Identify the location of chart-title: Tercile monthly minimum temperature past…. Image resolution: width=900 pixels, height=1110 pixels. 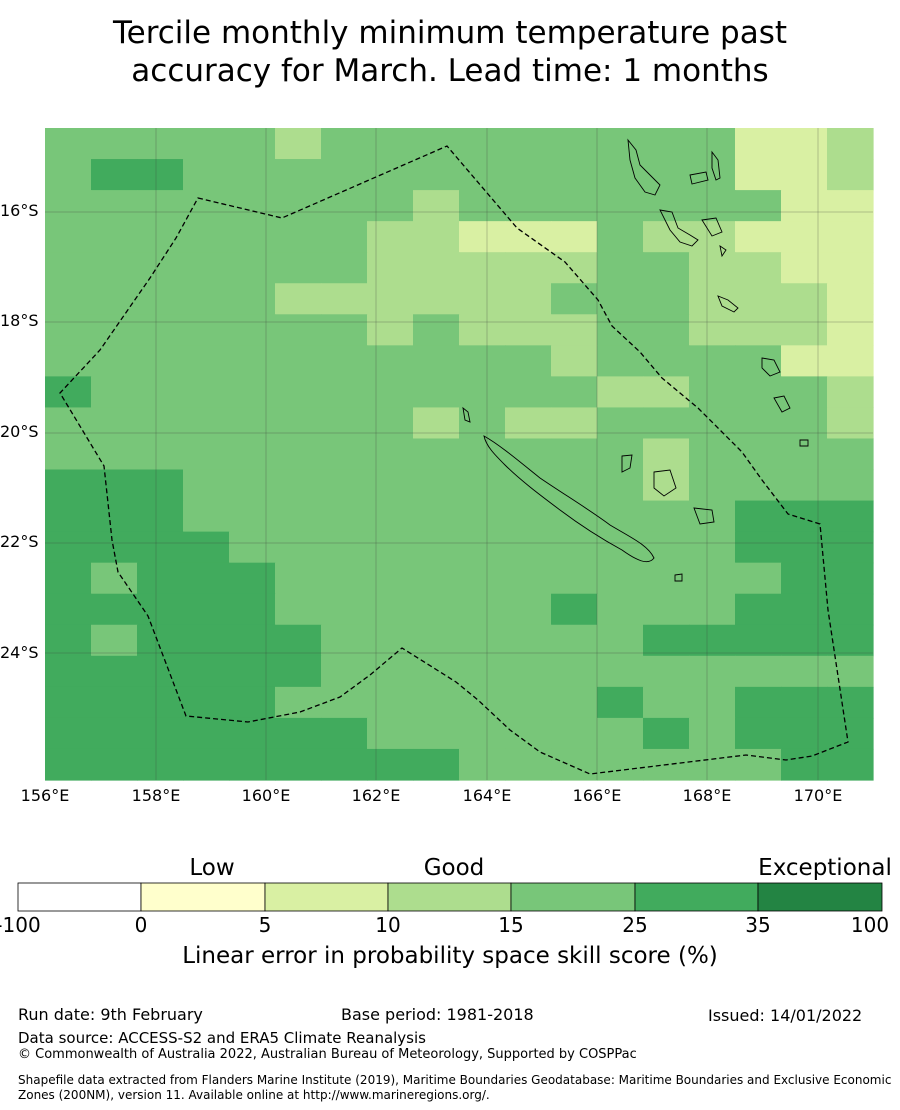
(450, 52).